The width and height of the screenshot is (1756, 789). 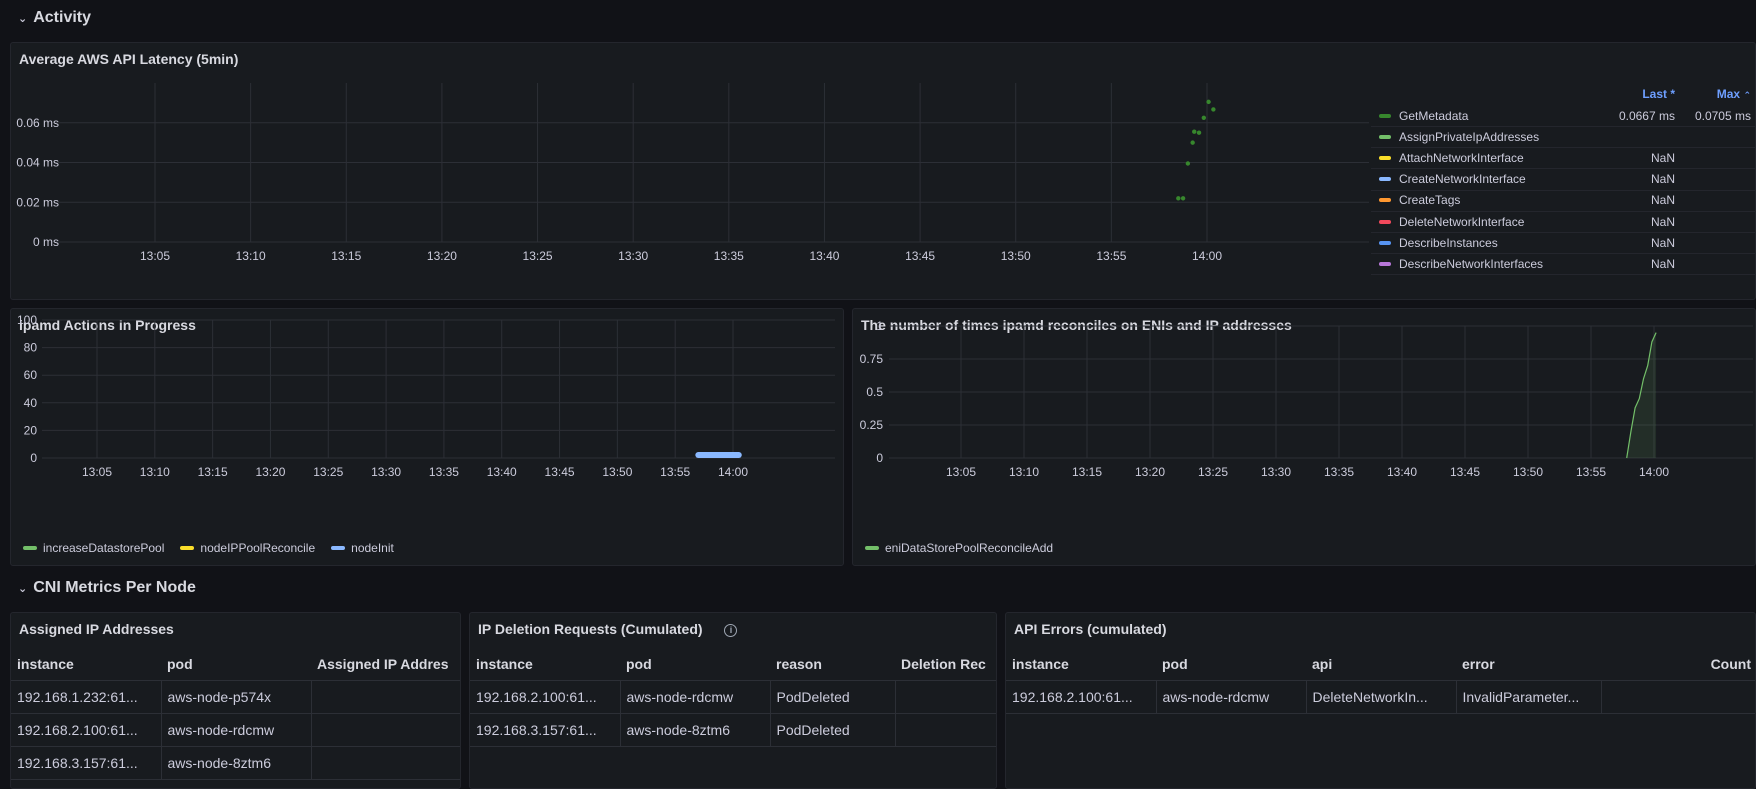 I want to click on column-header: Assigned IP Addres, so click(x=385, y=664).